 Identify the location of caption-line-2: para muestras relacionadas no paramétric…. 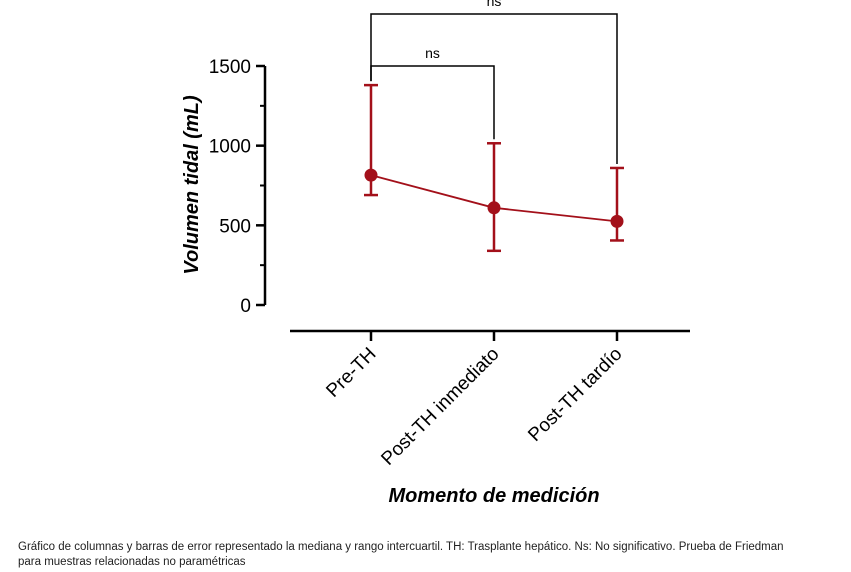
(132, 562).